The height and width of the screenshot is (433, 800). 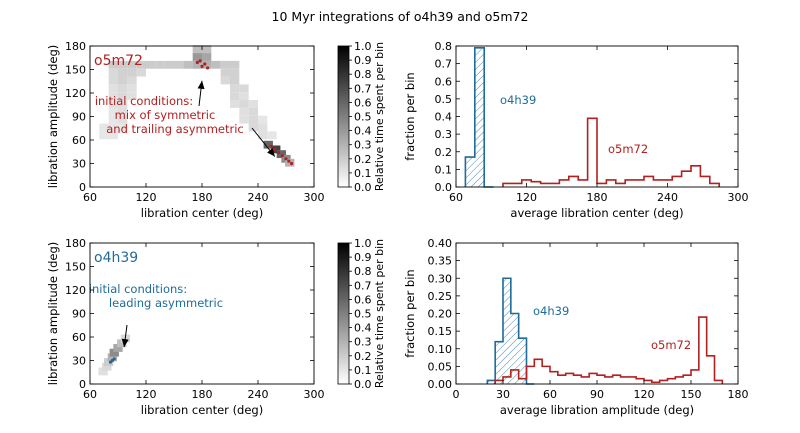 I want to click on object-name-label: o5m72, so click(x=118, y=61).